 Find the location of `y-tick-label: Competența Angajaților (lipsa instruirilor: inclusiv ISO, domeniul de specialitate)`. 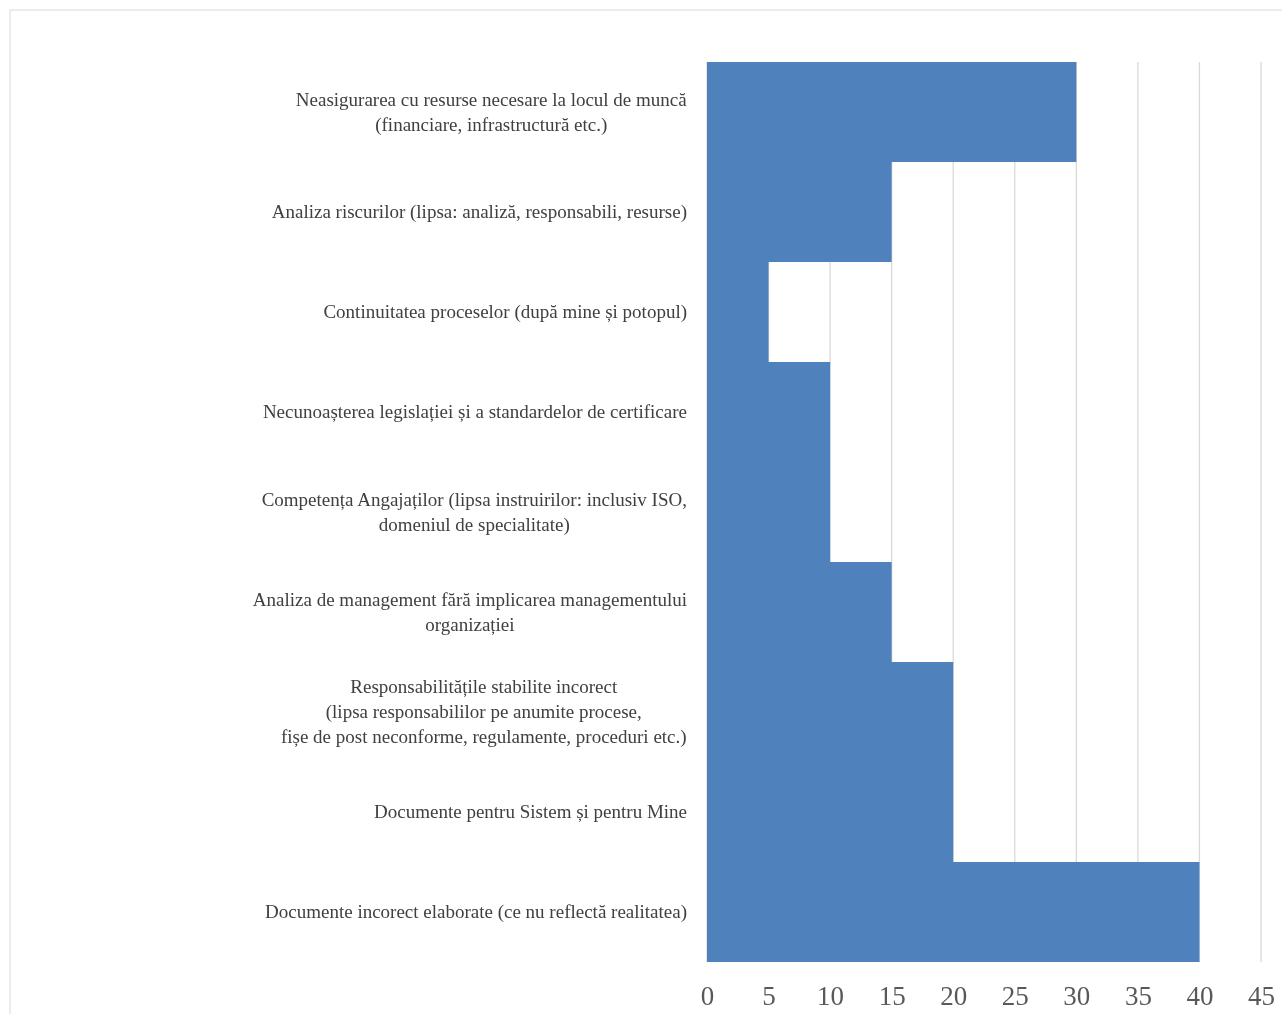

y-tick-label: Competența Angajaților (lipsa instruirilor: inclusiv ISO, domeniul de specialitate) is located at coordinates (474, 512).